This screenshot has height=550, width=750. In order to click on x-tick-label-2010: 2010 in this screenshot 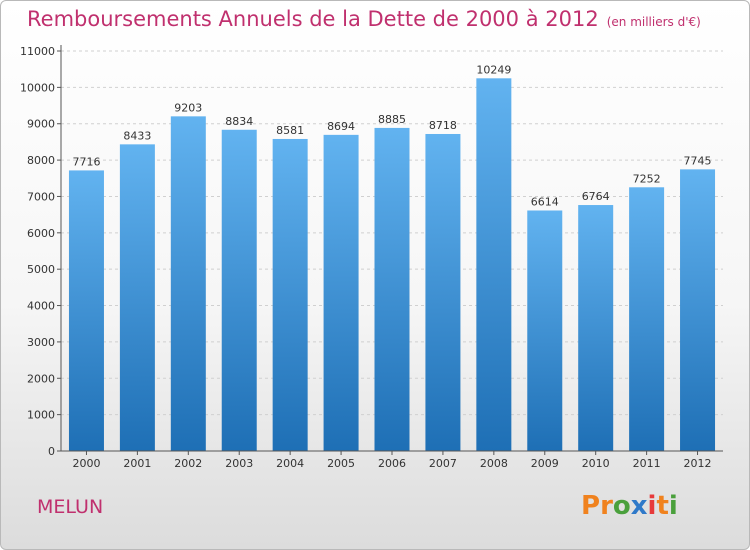, I will do `click(596, 463)`.